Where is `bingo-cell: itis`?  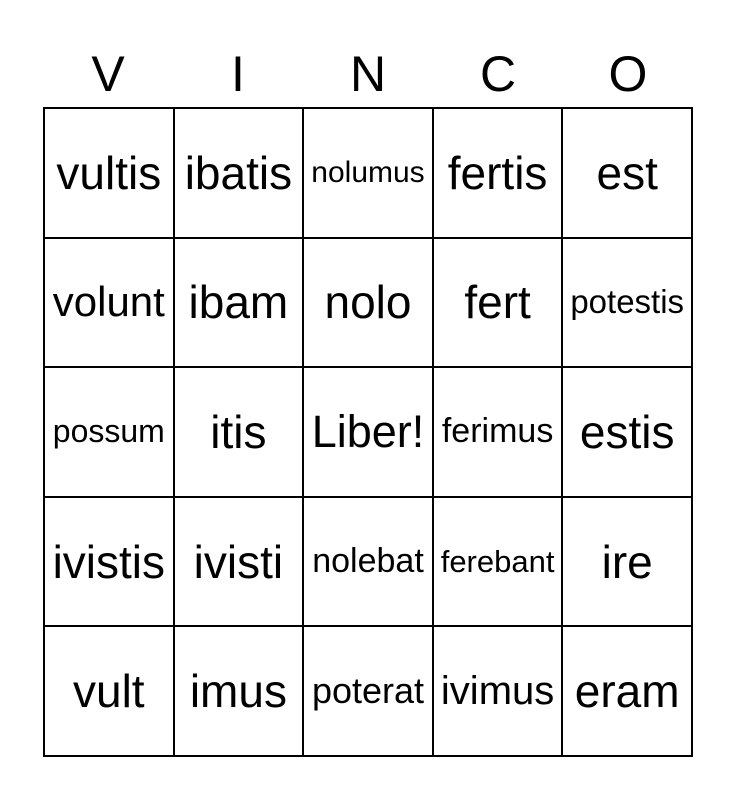 bingo-cell: itis is located at coordinates (238, 432).